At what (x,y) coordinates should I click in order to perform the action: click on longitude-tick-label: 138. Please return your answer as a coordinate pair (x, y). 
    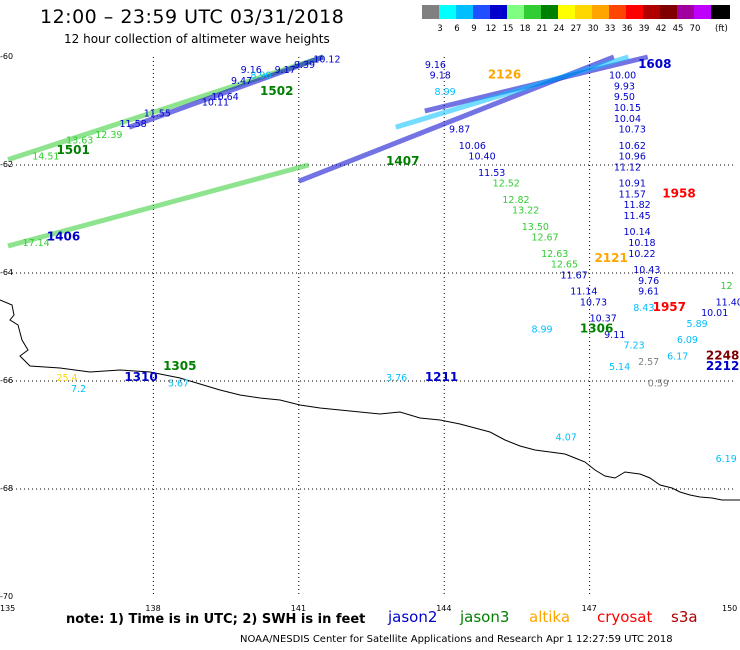
    Looking at the image, I should click on (153, 608).